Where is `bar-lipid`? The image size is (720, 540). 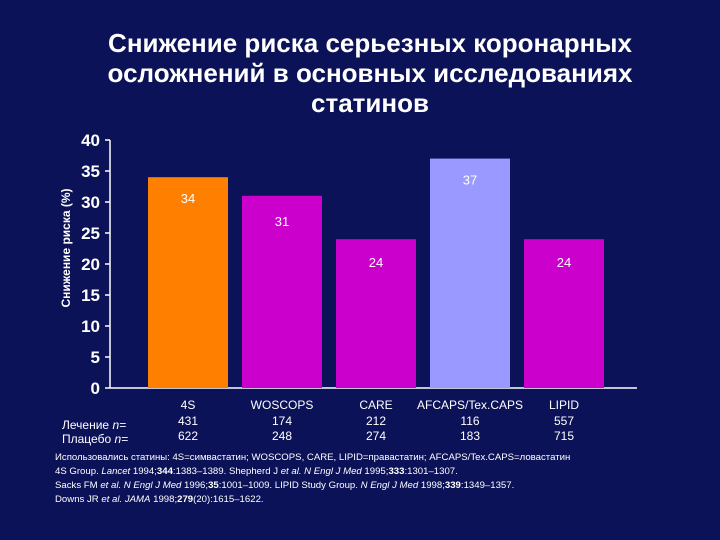
bar-lipid is located at coordinates (564, 313).